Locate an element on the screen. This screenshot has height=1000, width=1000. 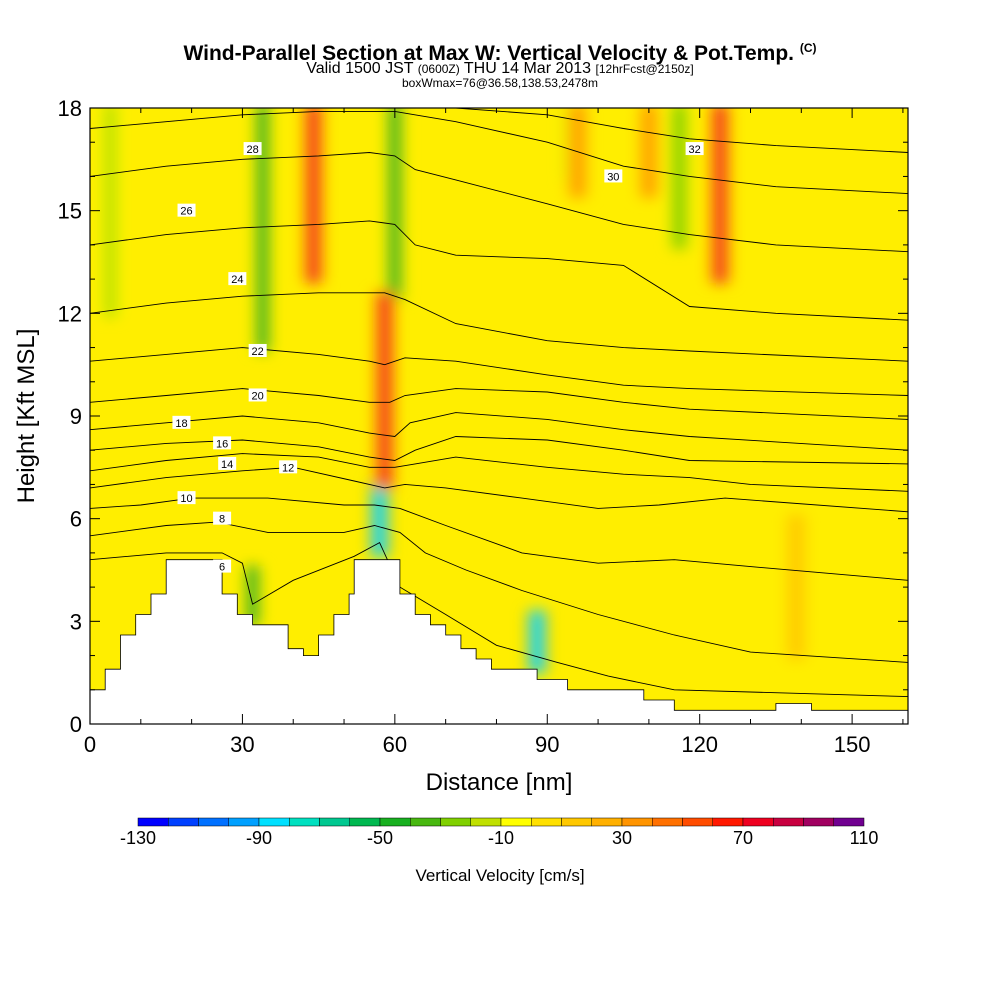
theta-label-30: 30 is located at coordinates (613, 176).